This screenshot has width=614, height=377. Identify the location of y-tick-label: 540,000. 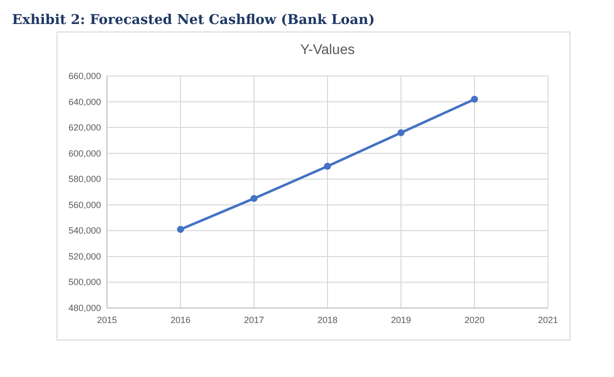
(84, 231).